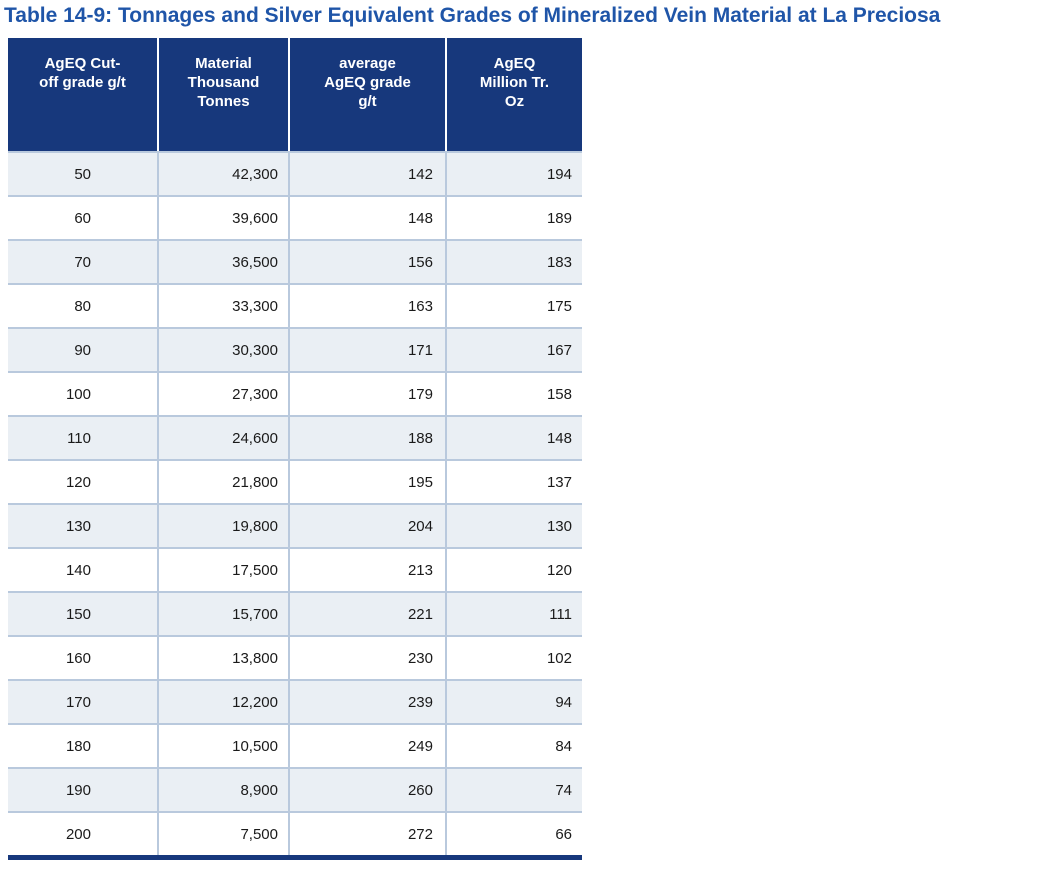 The height and width of the screenshot is (872, 1055). What do you see at coordinates (366, 701) in the screenshot?
I see `table-cell: 239` at bounding box center [366, 701].